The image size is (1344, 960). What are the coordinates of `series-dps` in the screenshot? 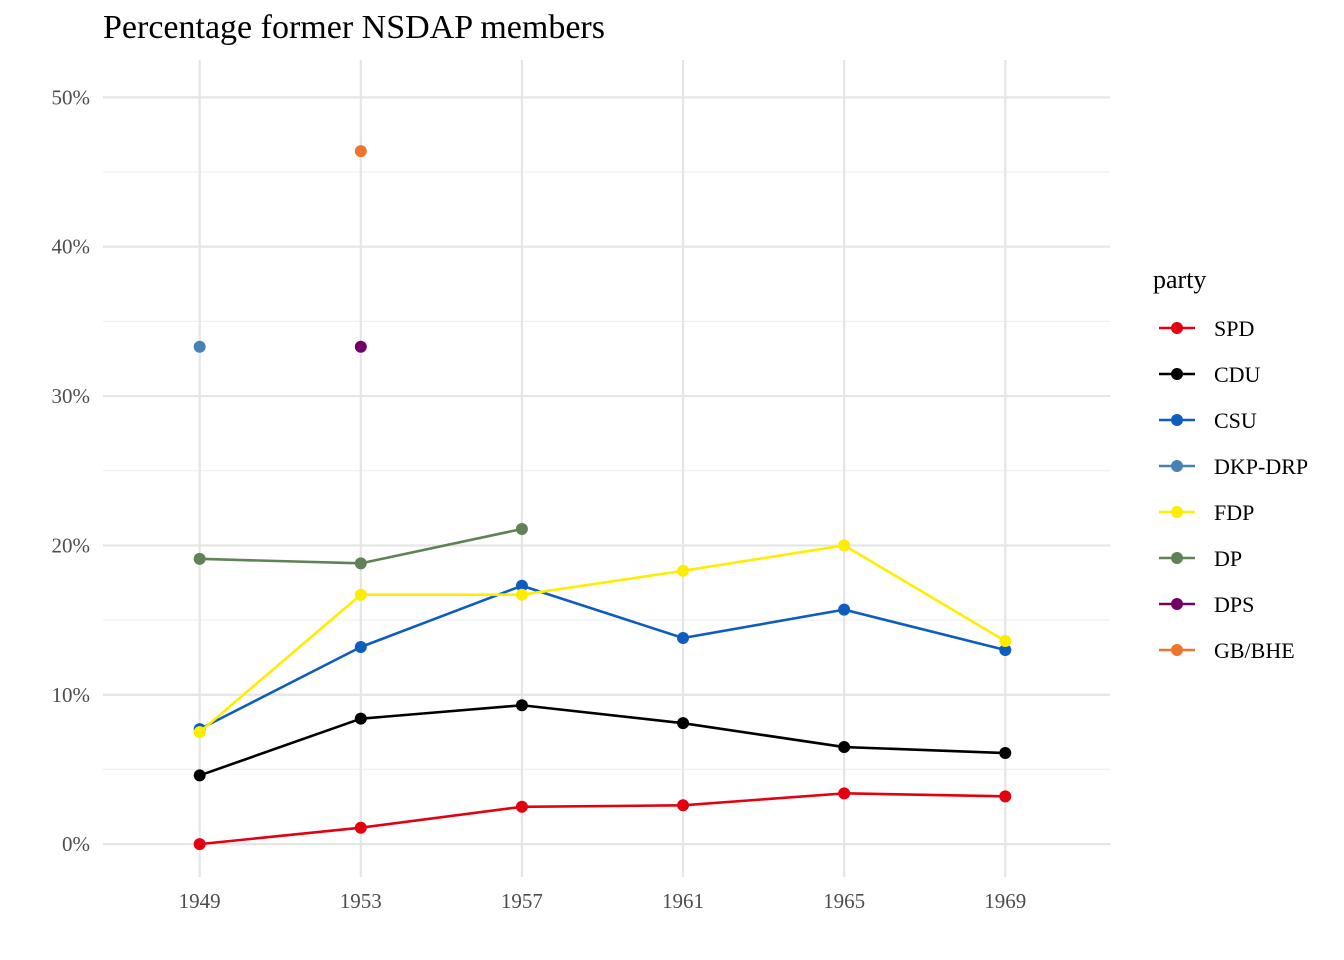 It's located at (360, 346).